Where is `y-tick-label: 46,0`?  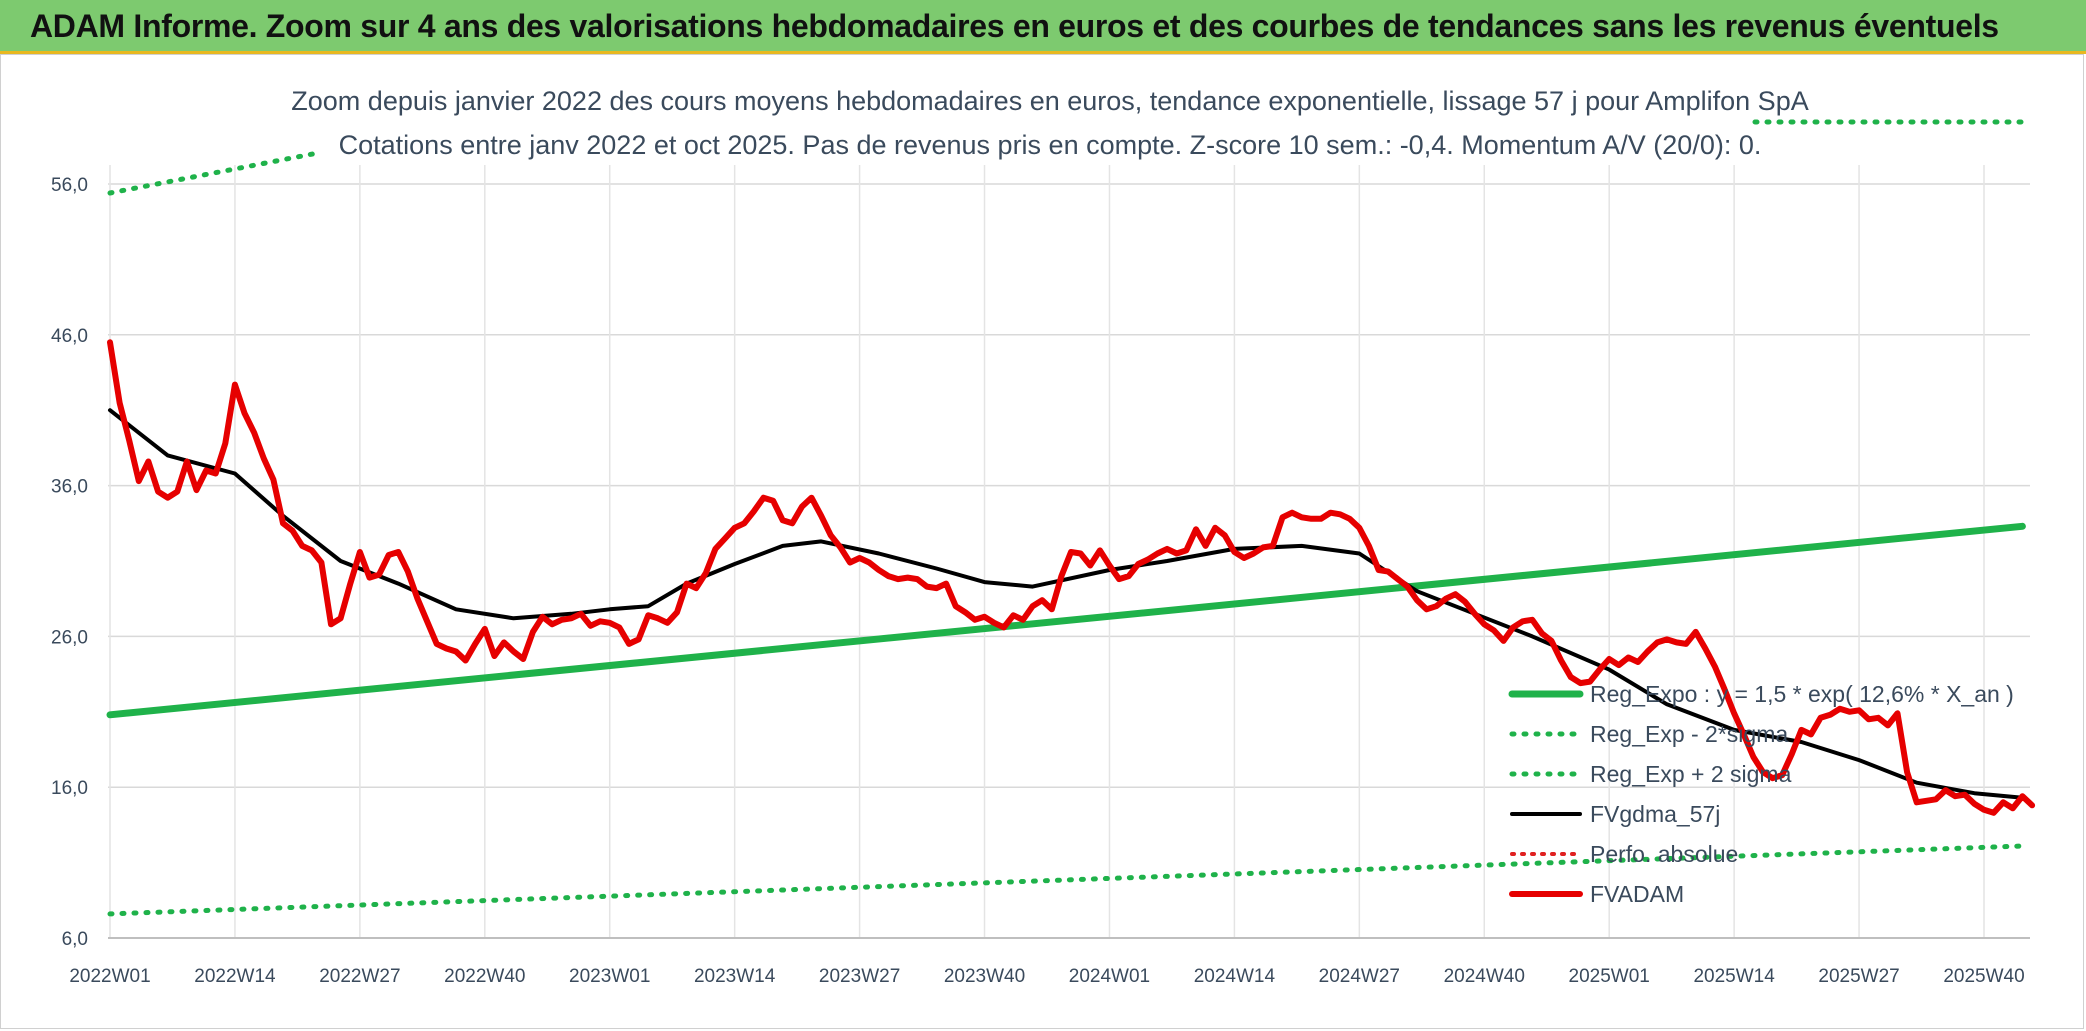 y-tick-label: 46,0 is located at coordinates (69, 336).